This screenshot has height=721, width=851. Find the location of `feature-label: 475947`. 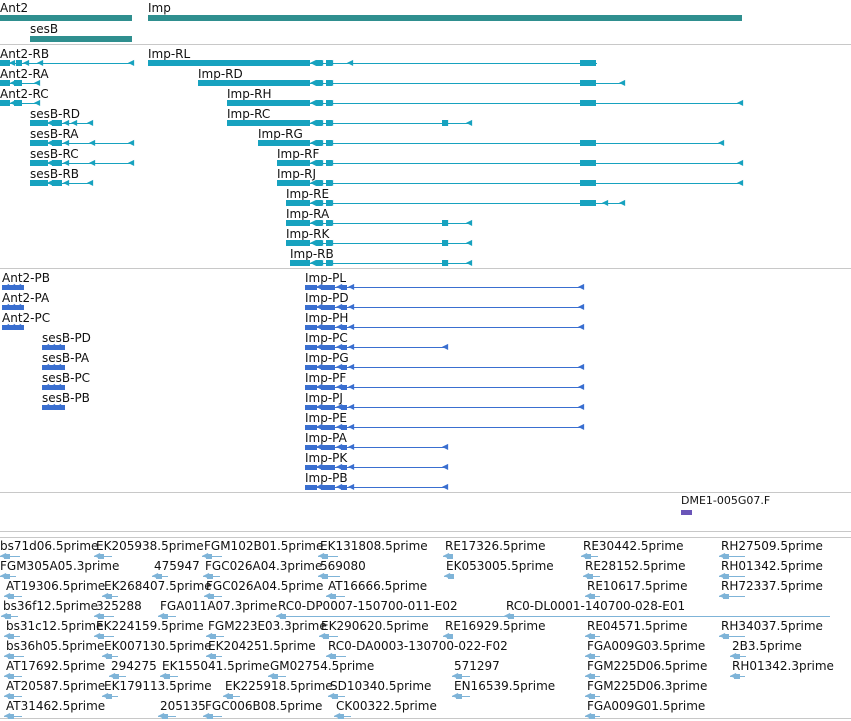

feature-label: 475947 is located at coordinates (177, 566).